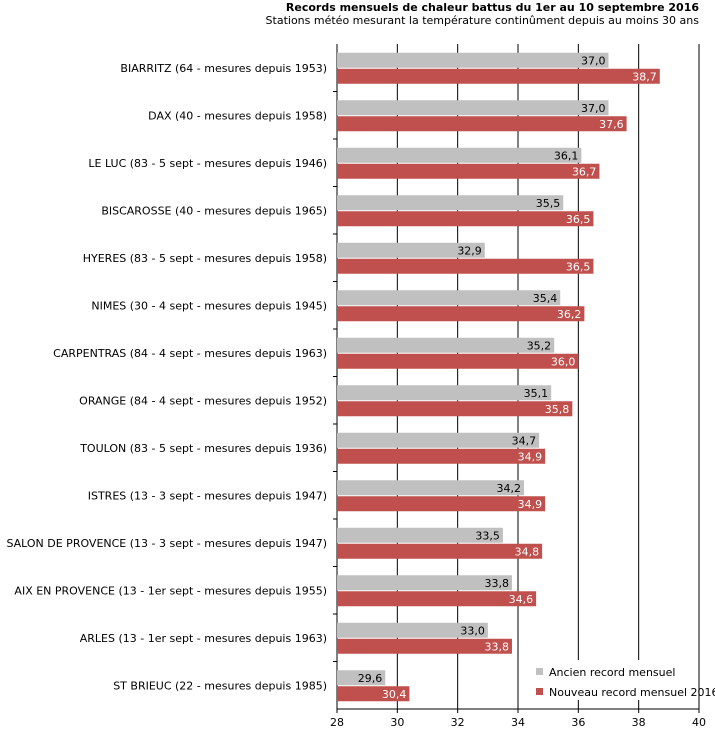  I want to click on bar-label-new-record: 36,2, so click(569, 314).